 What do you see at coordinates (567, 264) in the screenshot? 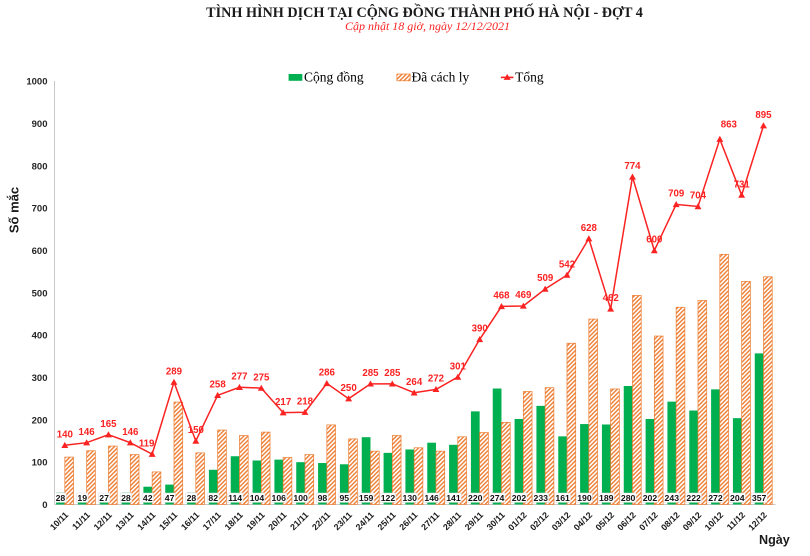
I see `svg-text: 542` at bounding box center [567, 264].